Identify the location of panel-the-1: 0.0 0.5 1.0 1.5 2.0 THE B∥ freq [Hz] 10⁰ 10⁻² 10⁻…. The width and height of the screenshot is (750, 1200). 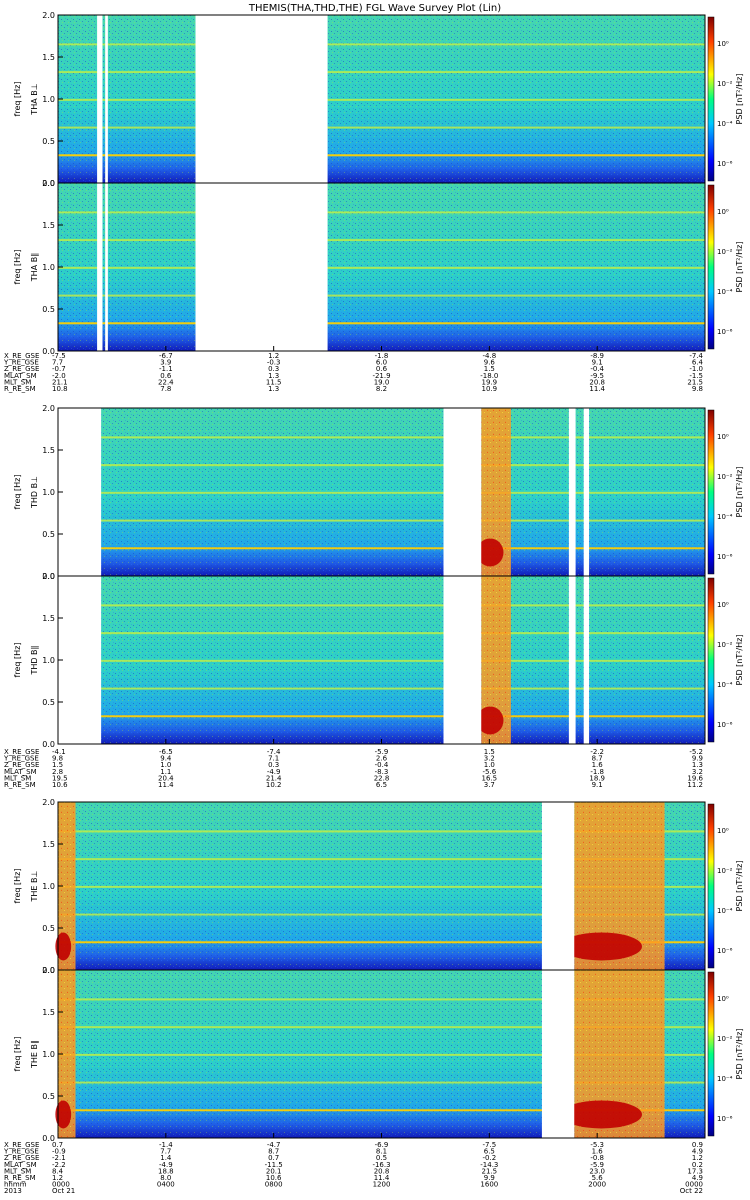
(378, 1054).